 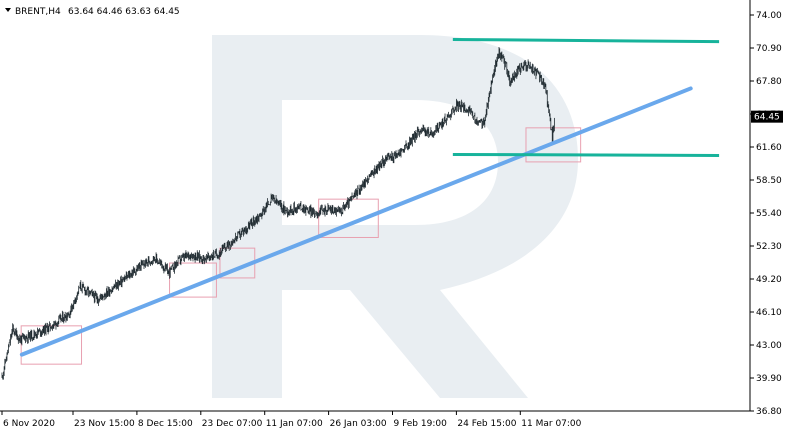 I want to click on y-tick-label: 36.80, so click(x=769, y=412).